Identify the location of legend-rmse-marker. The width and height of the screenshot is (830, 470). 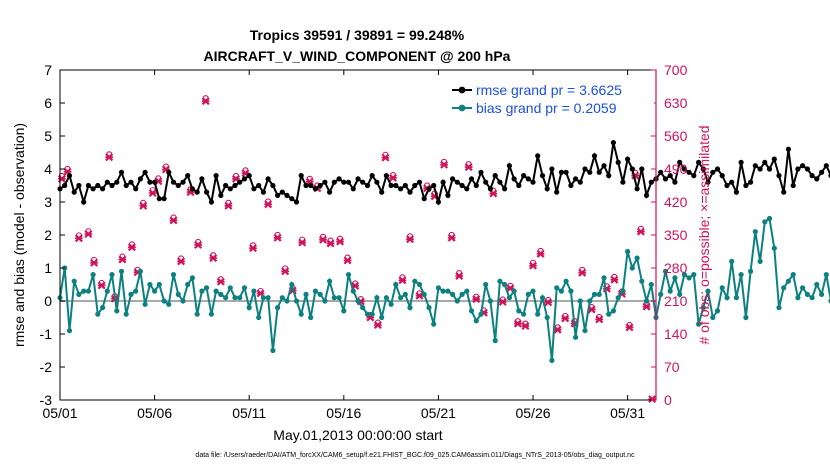
(462, 90).